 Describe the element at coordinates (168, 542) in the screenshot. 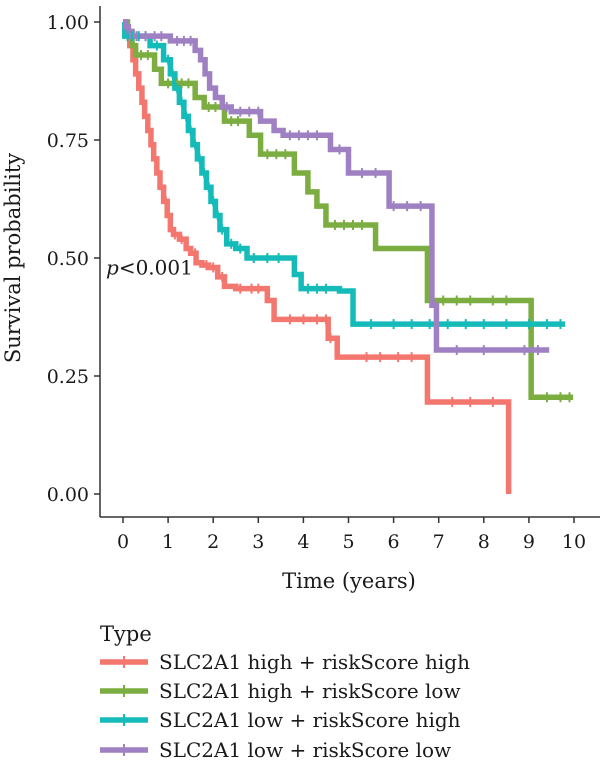

I see `x-tick-label: 1` at that location.